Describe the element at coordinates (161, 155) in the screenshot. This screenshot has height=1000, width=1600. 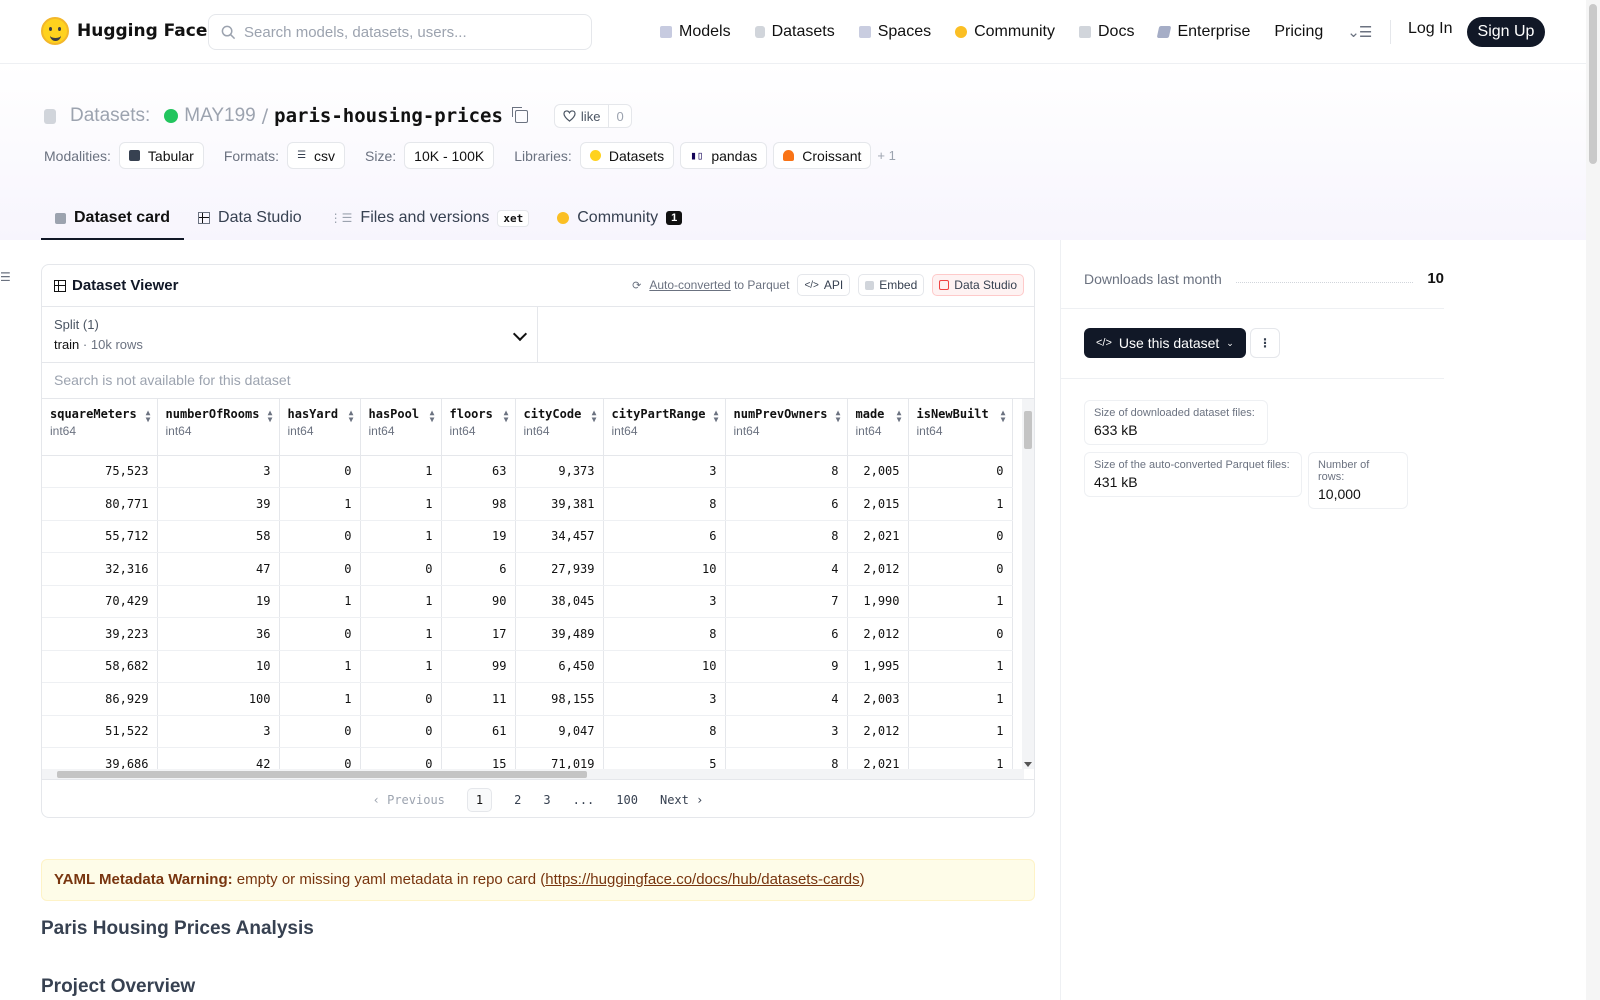
I see `tag-tabular: Tabular` at that location.